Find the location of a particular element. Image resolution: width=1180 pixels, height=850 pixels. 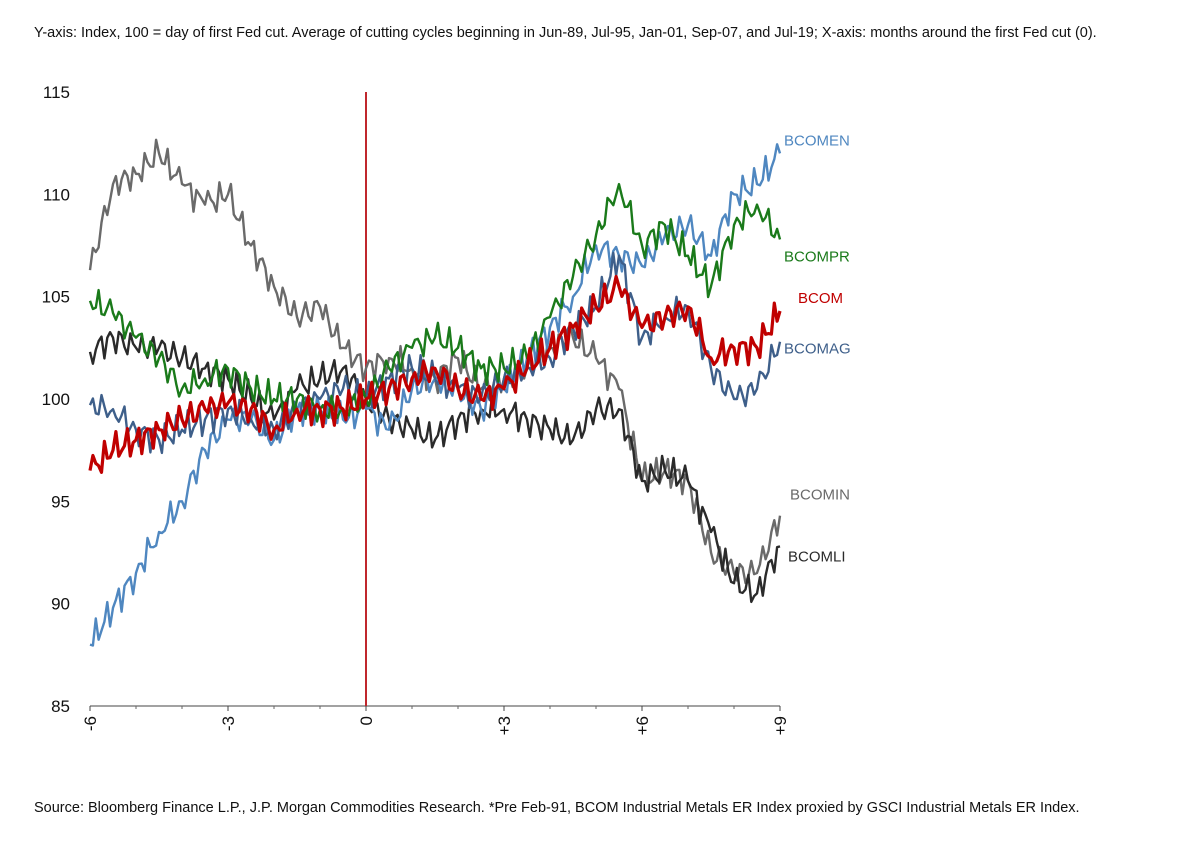

y-tick-label: 100 is located at coordinates (56, 399).